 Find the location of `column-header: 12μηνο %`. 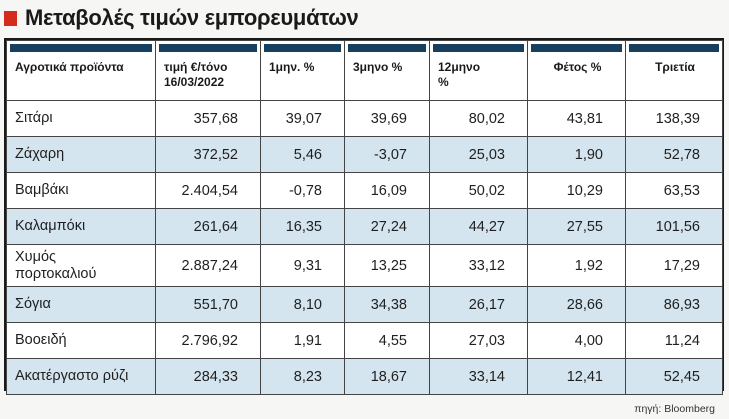

column-header: 12μηνο % is located at coordinates (478, 70).